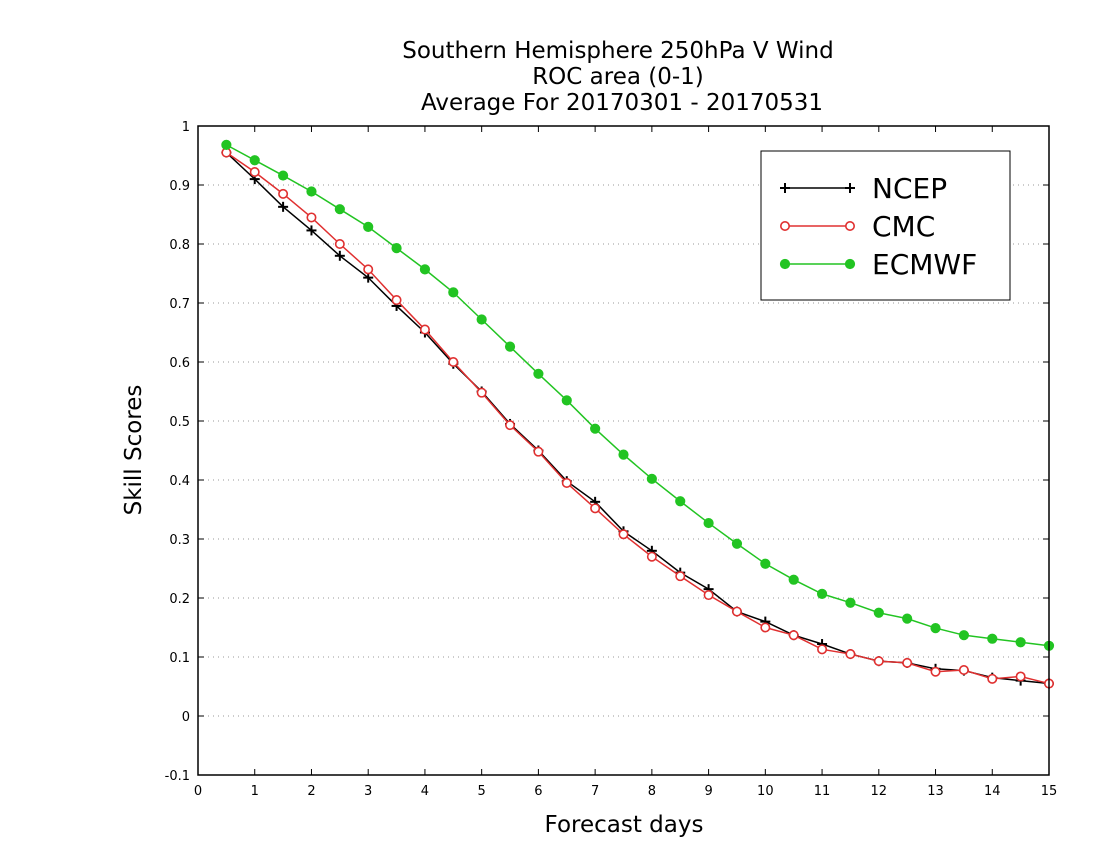  Describe the element at coordinates (785, 264) in the screenshot. I see `legend-ecmwf-marker-start` at that location.